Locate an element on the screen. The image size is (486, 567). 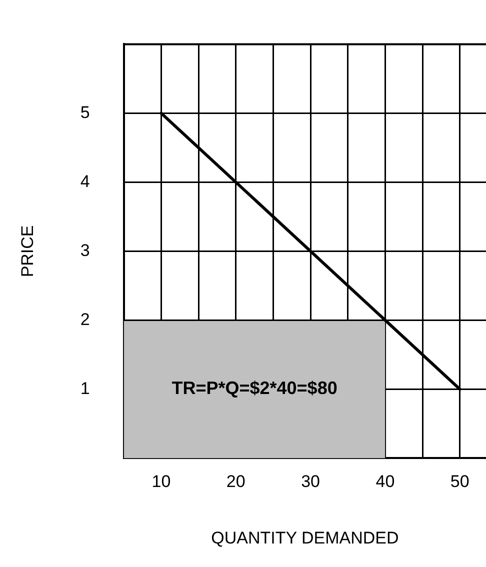
x-tick-label: 50 is located at coordinates (460, 482).